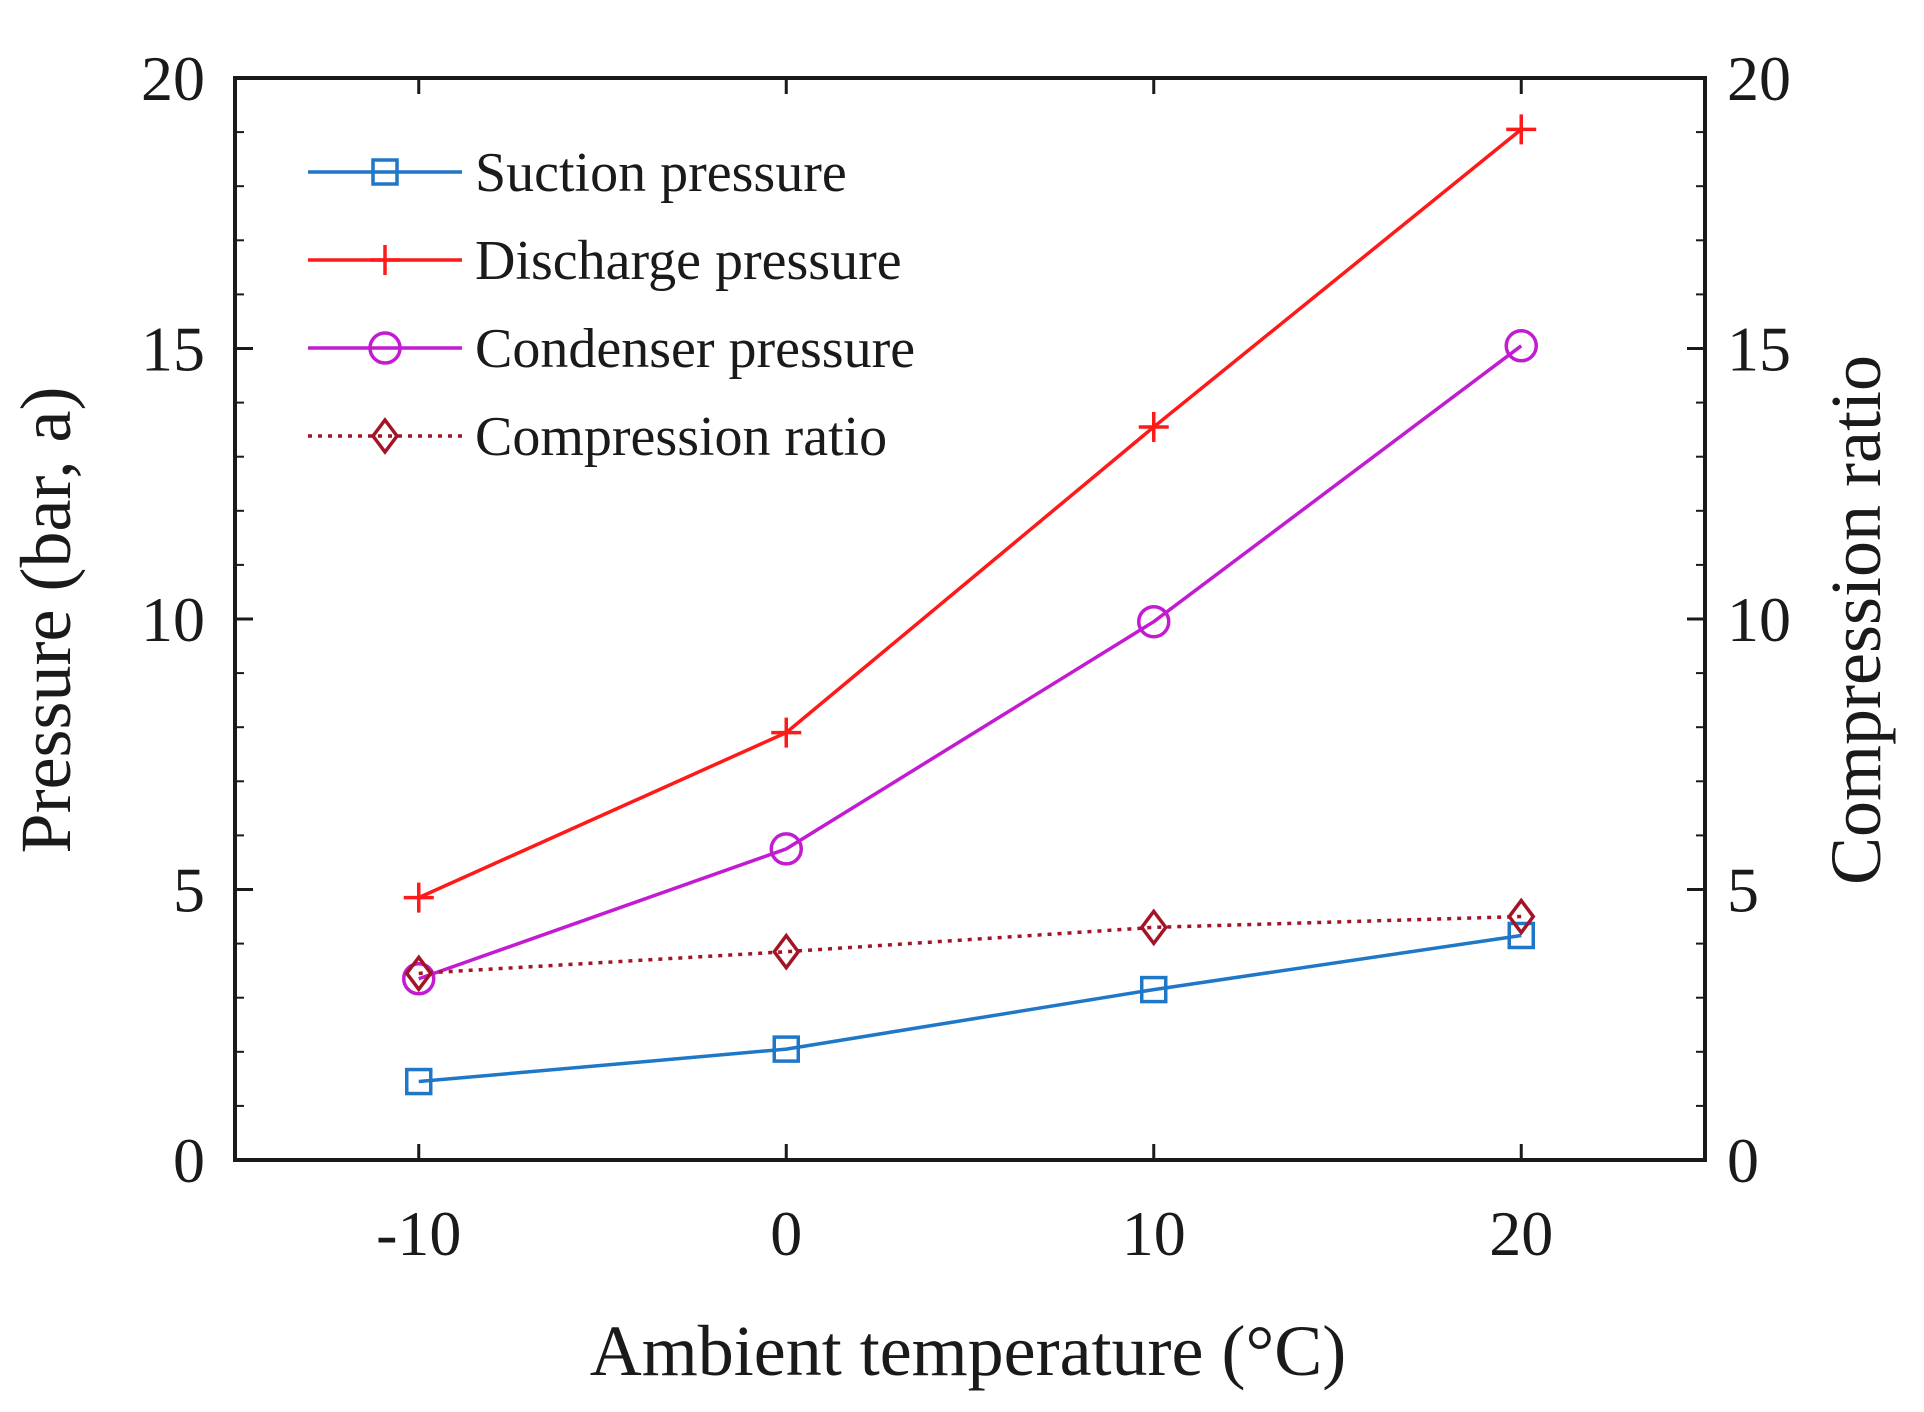 This screenshot has height=1412, width=1924. I want to click on y-tick-label: 20, so click(173, 78).